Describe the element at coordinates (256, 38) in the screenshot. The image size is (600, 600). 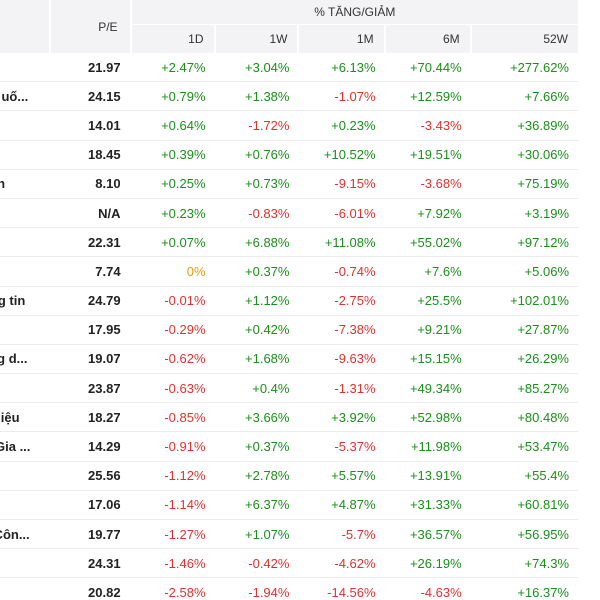
I see `column-header-1w: 1W` at that location.